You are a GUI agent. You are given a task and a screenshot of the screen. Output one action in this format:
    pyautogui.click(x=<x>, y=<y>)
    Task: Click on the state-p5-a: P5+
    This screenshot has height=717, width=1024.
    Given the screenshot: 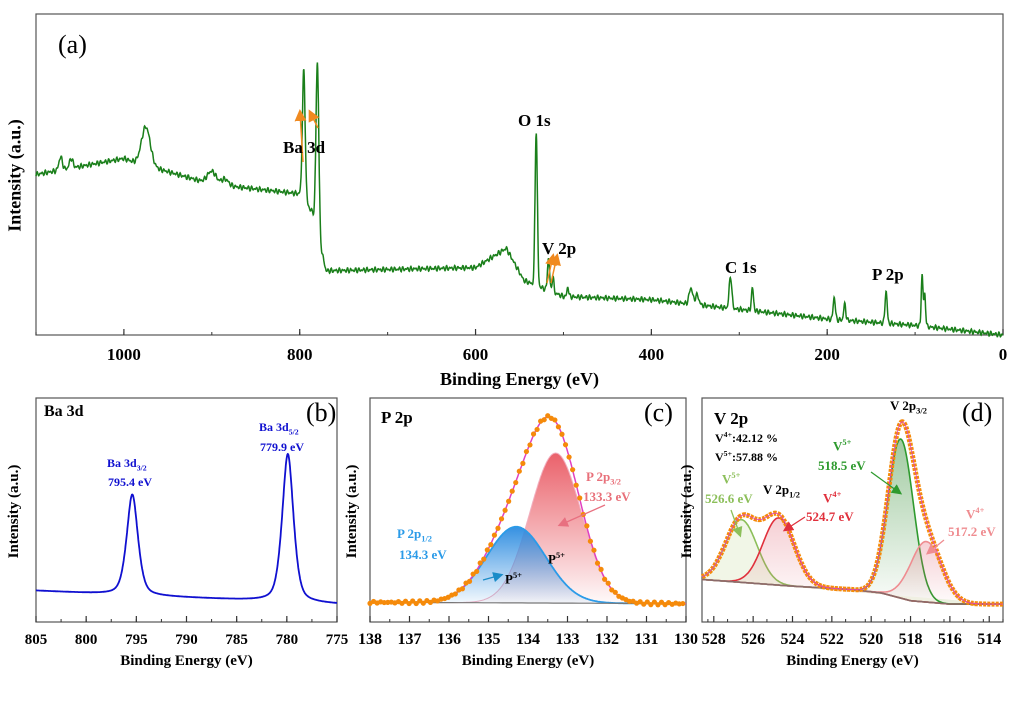 What is the action you would take?
    pyautogui.click(x=513, y=578)
    